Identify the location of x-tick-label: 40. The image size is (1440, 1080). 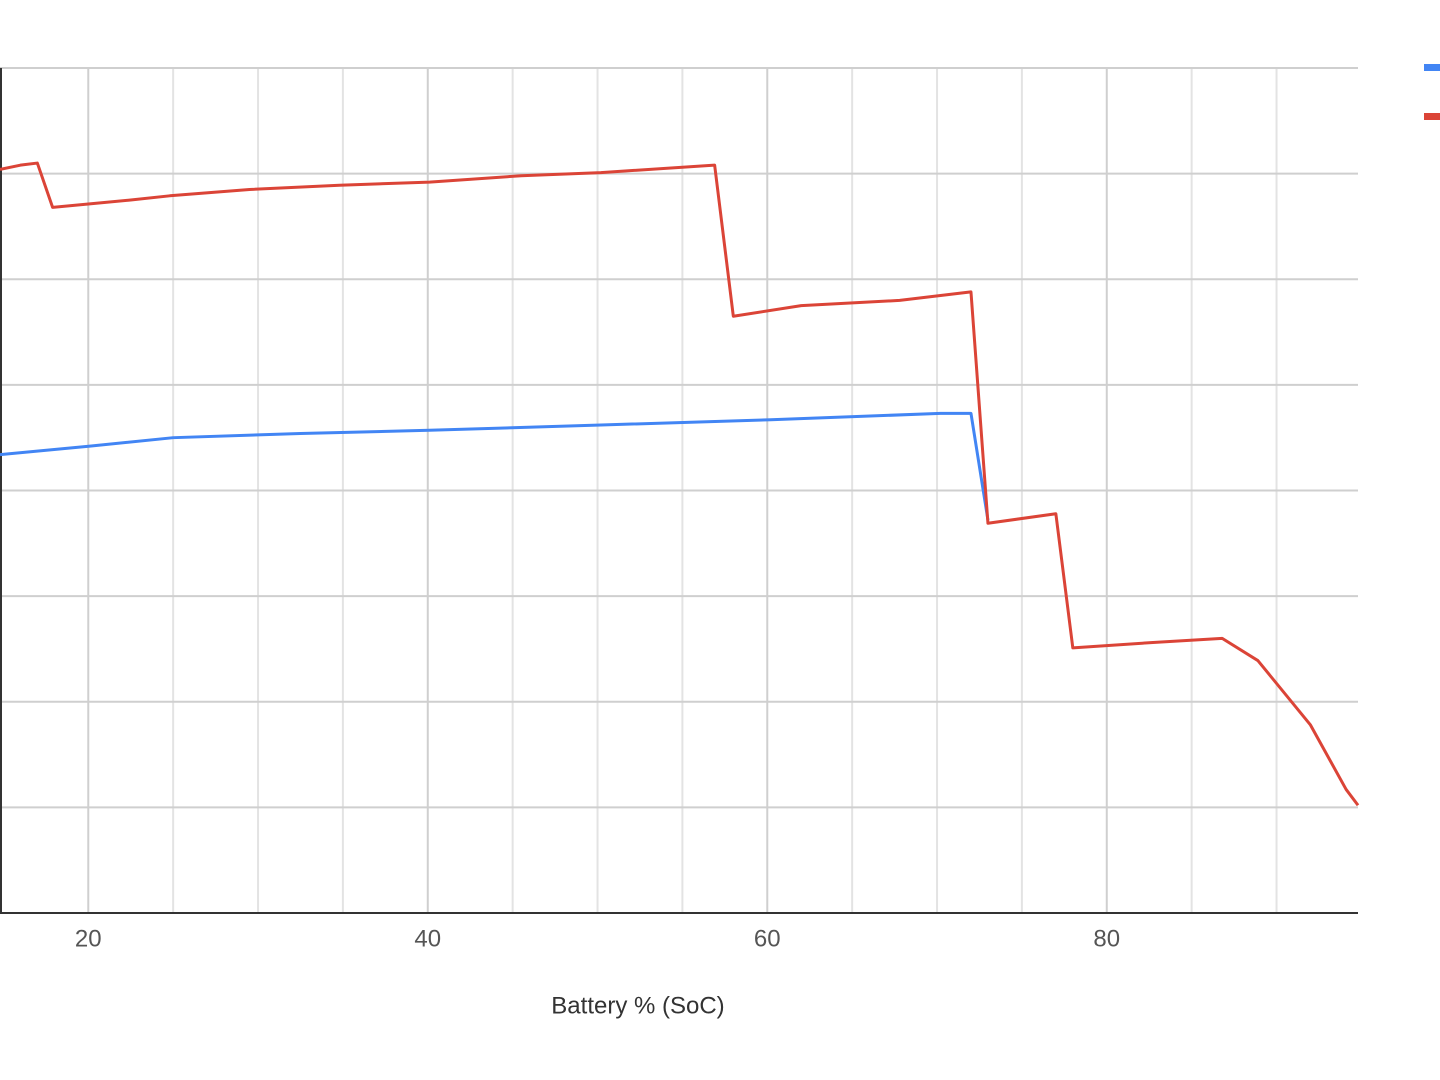
(427, 938).